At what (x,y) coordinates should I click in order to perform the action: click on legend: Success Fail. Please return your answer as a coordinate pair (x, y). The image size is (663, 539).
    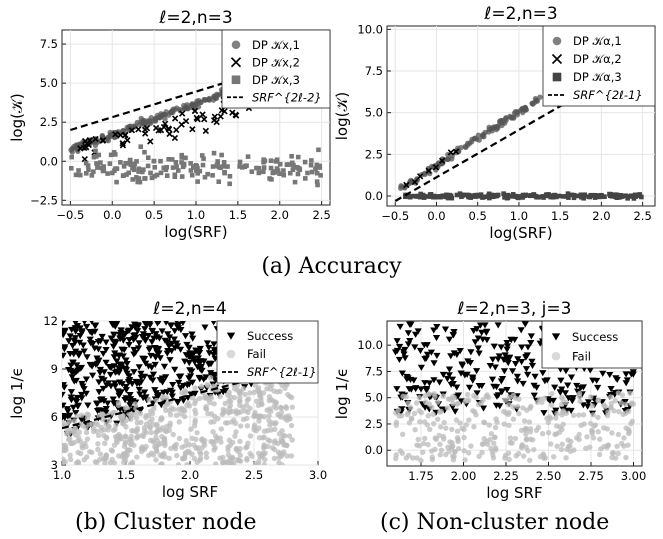
    Looking at the image, I should click on (592, 344).